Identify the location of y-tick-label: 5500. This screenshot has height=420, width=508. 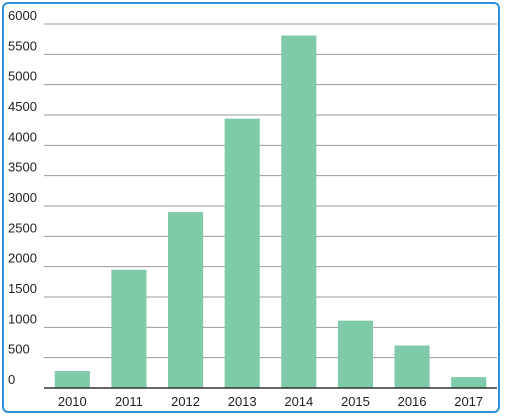
(22, 45).